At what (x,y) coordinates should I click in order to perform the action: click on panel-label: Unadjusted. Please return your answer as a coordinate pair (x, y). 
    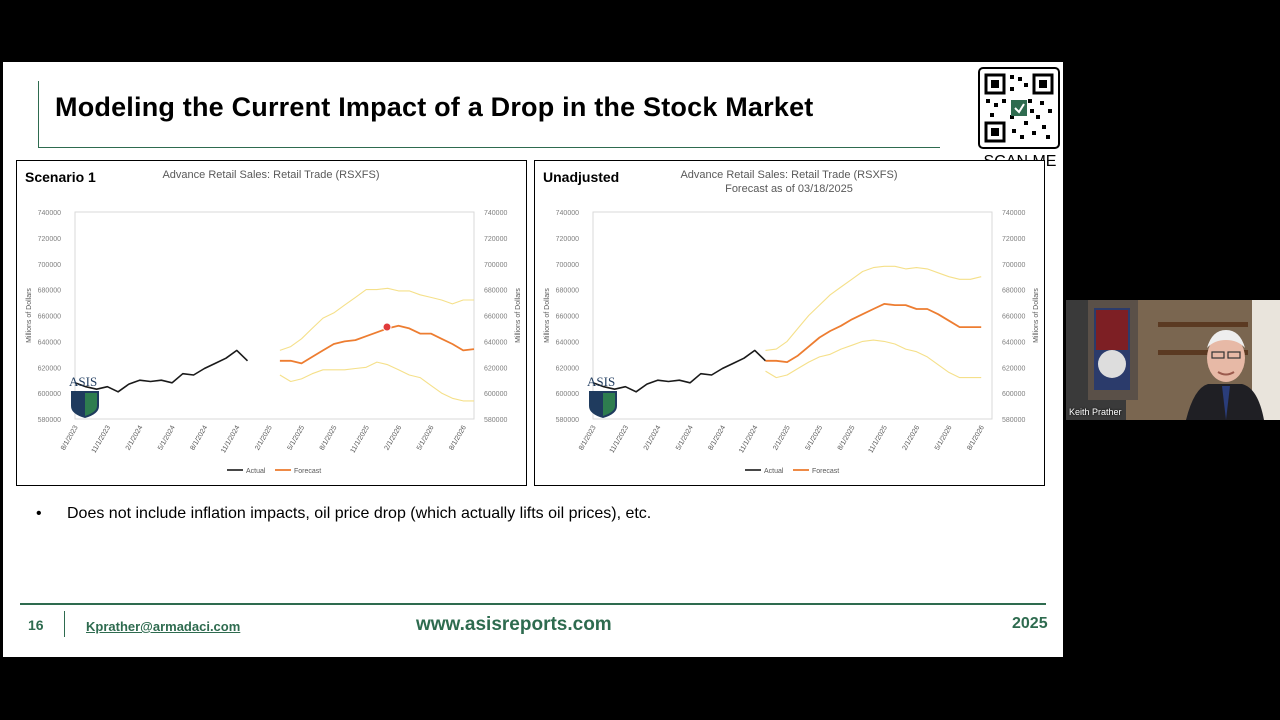
    Looking at the image, I should click on (581, 177).